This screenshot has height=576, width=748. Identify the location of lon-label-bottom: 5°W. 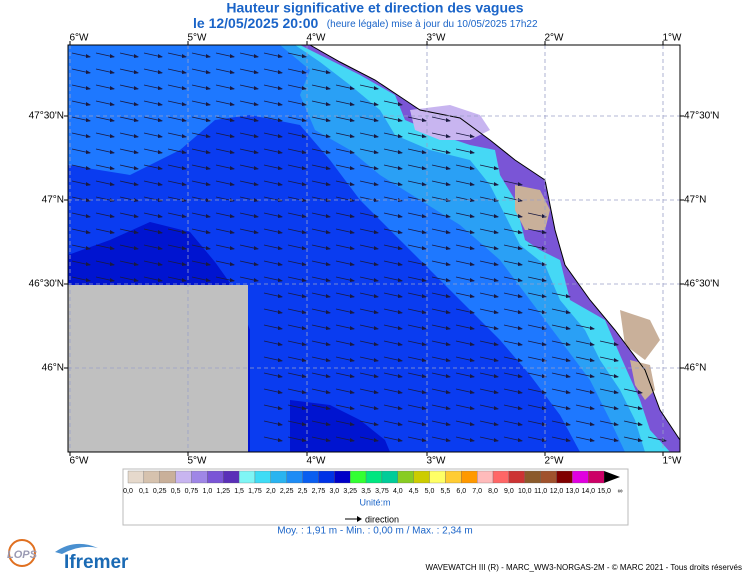
(198, 461).